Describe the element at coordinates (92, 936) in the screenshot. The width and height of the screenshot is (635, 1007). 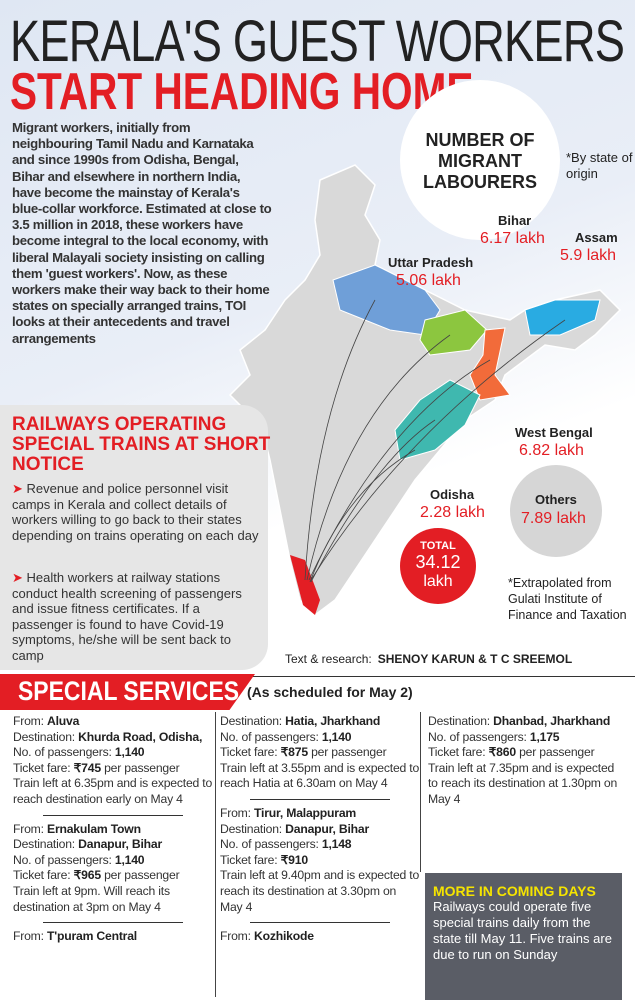
I see `from-value: T'puram Central` at that location.